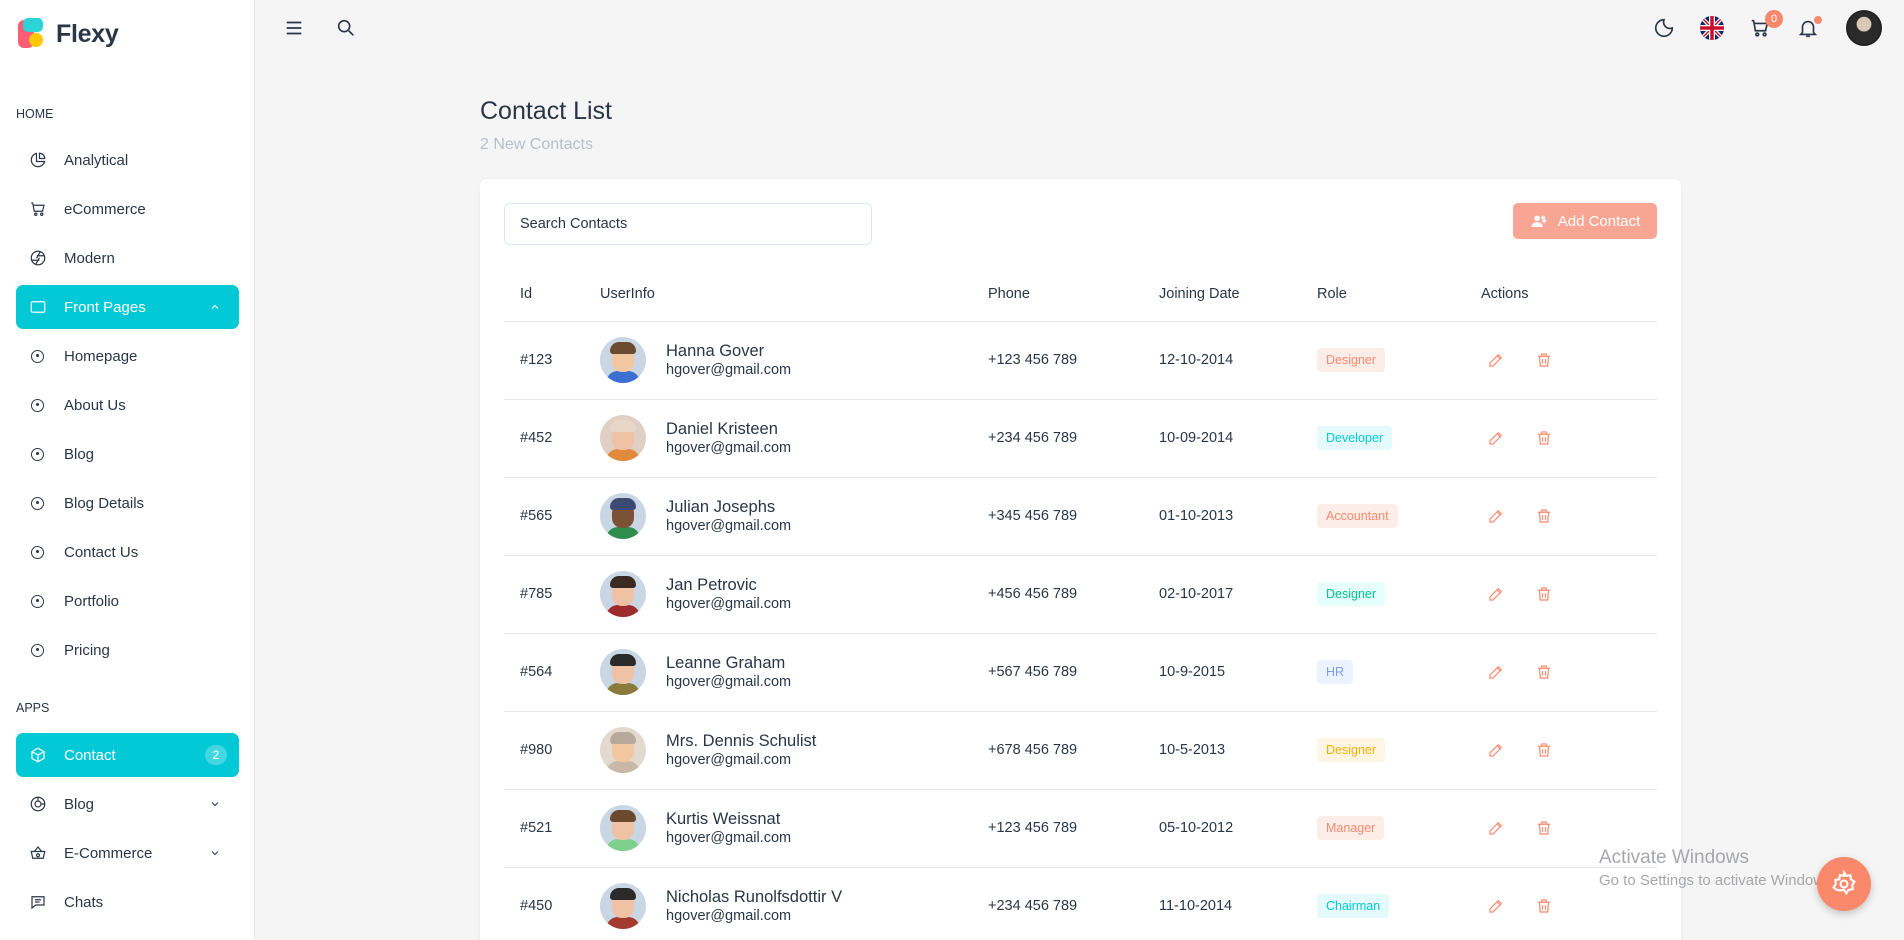  I want to click on bell-icon, so click(1809, 28).